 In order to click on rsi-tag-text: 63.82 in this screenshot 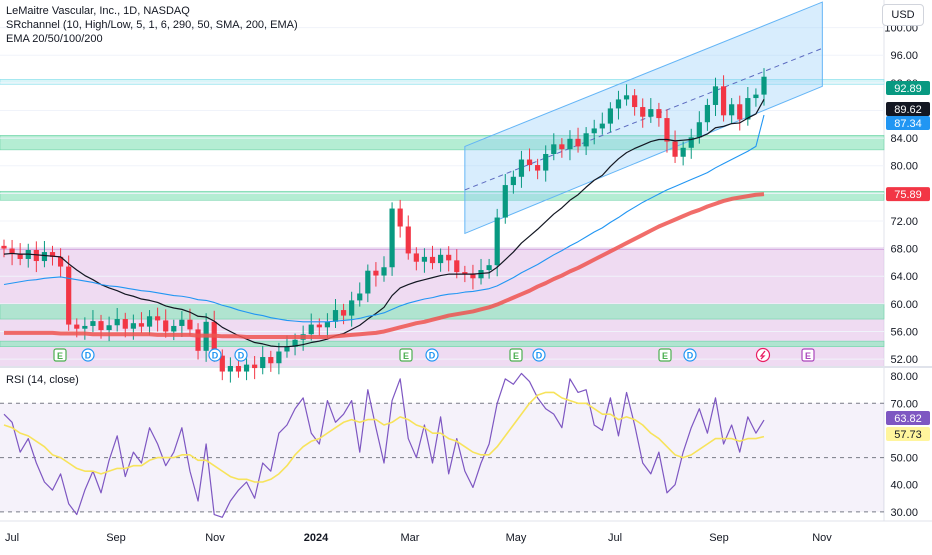, I will do `click(908, 419)`.